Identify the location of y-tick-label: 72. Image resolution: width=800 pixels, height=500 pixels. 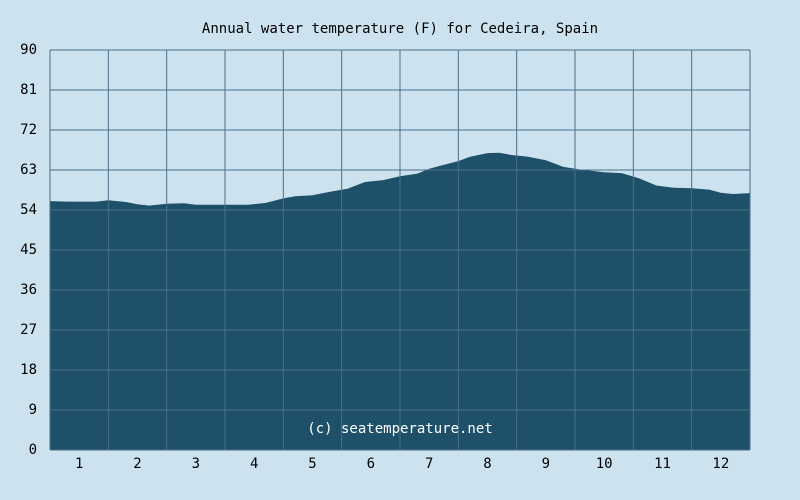
(28, 130).